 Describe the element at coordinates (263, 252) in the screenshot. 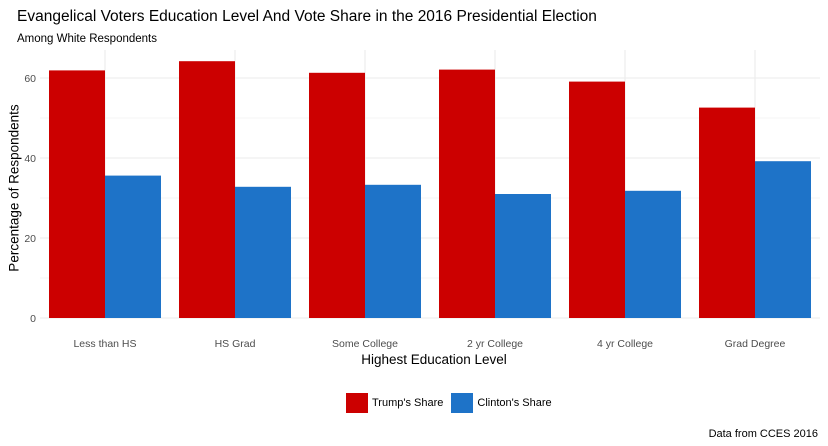

I see `bar-clinton-hs-grad` at that location.